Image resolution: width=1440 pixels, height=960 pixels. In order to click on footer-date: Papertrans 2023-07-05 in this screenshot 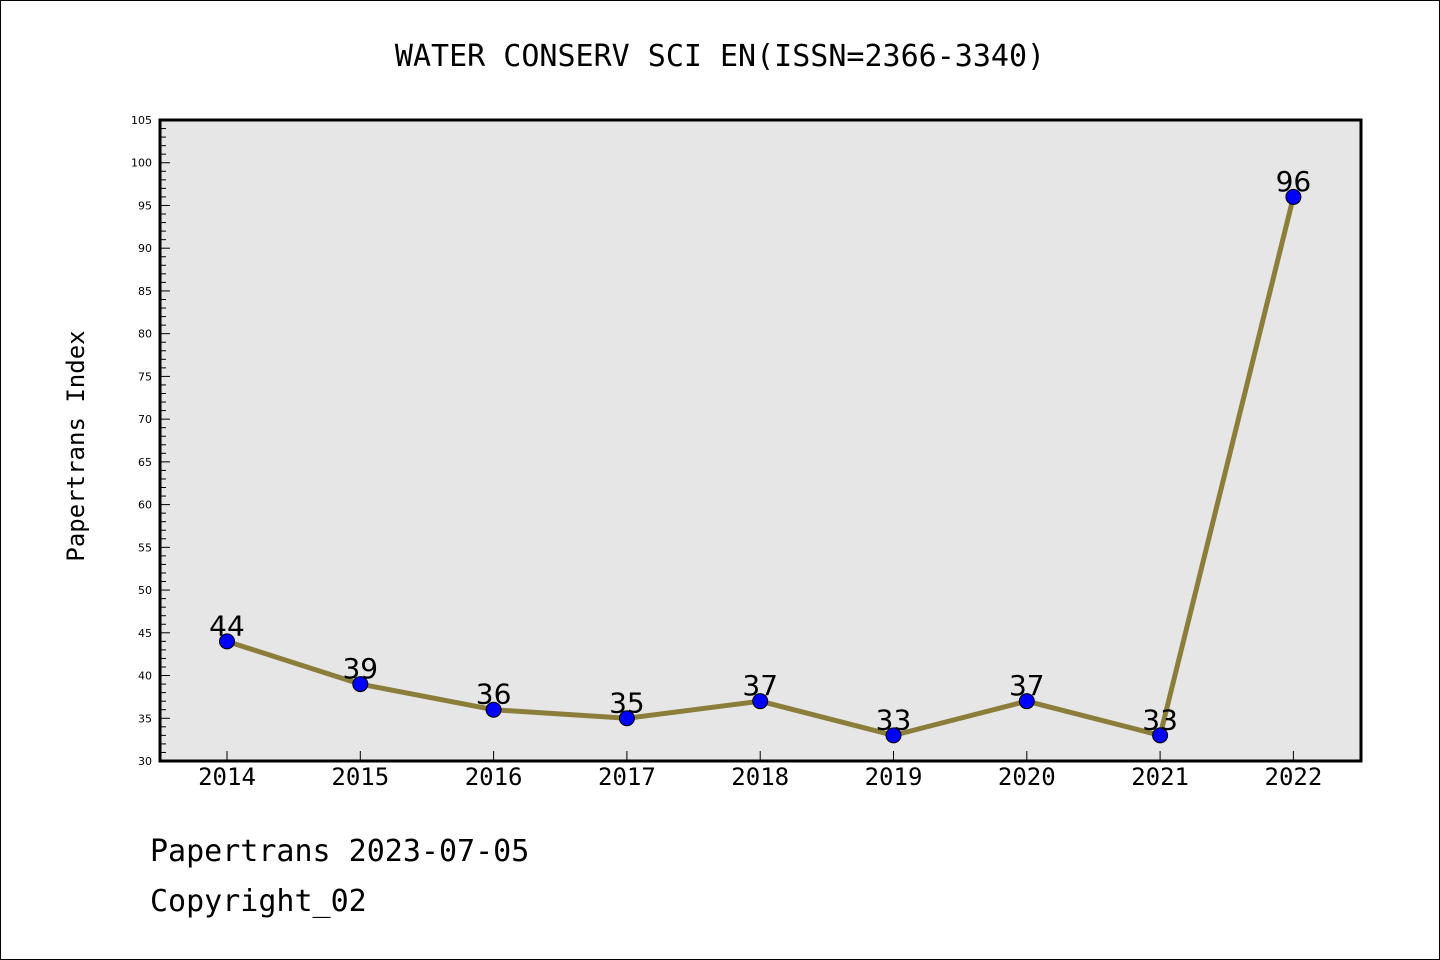, I will do `click(340, 851)`.